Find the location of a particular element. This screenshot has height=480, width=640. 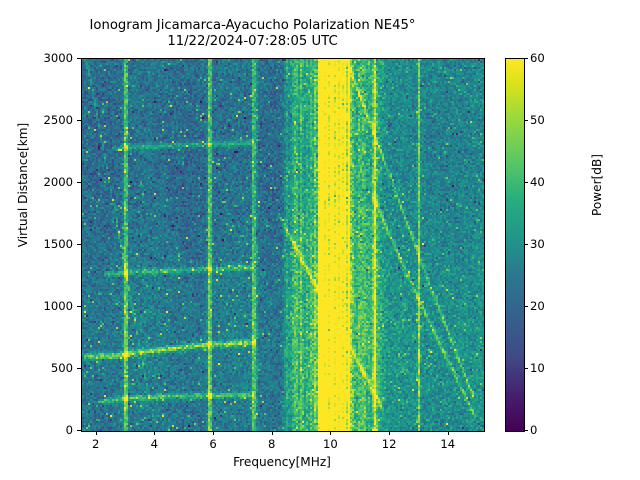

x-tick-label: 6 is located at coordinates (213, 444).